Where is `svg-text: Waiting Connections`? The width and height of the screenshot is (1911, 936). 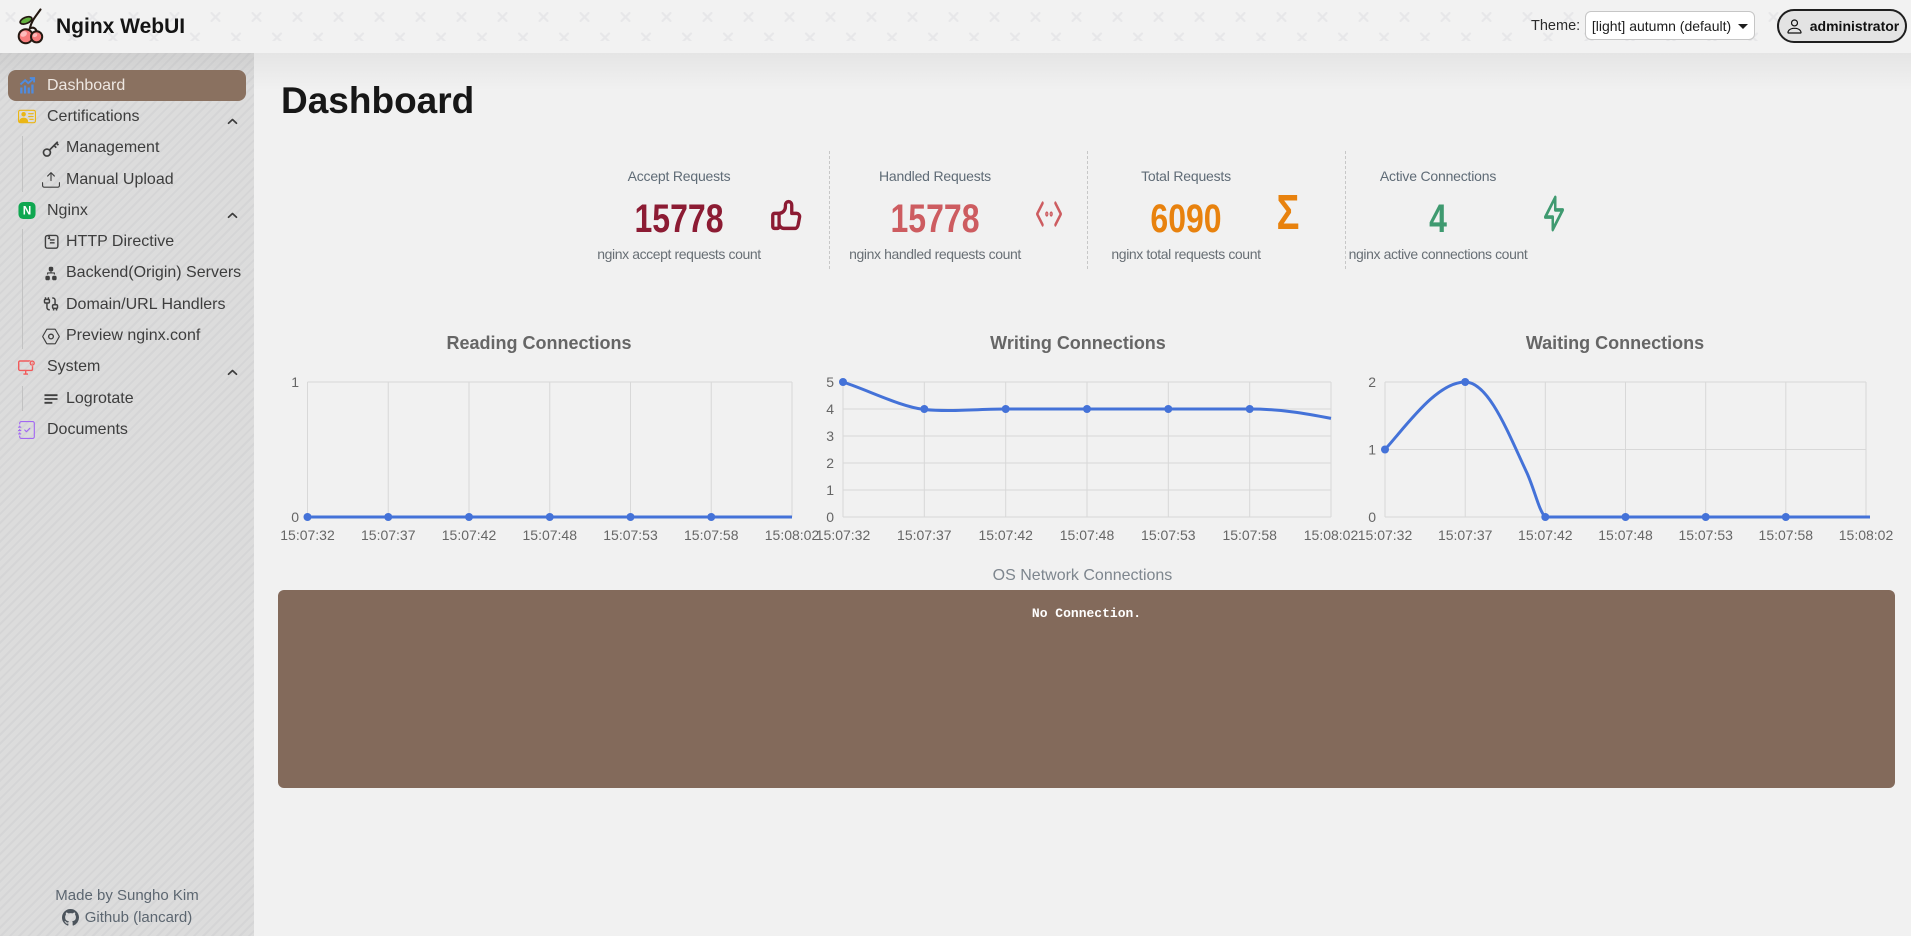 svg-text: Waiting Connections is located at coordinates (1615, 343).